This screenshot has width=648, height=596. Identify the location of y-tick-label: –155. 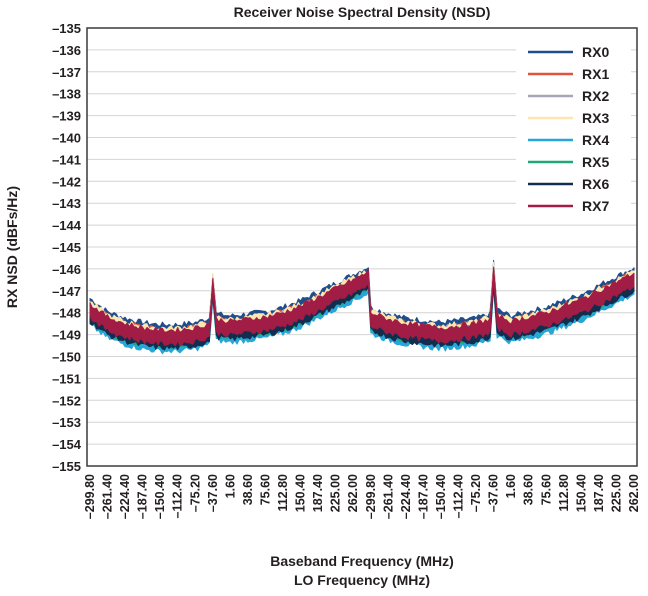
(66, 466).